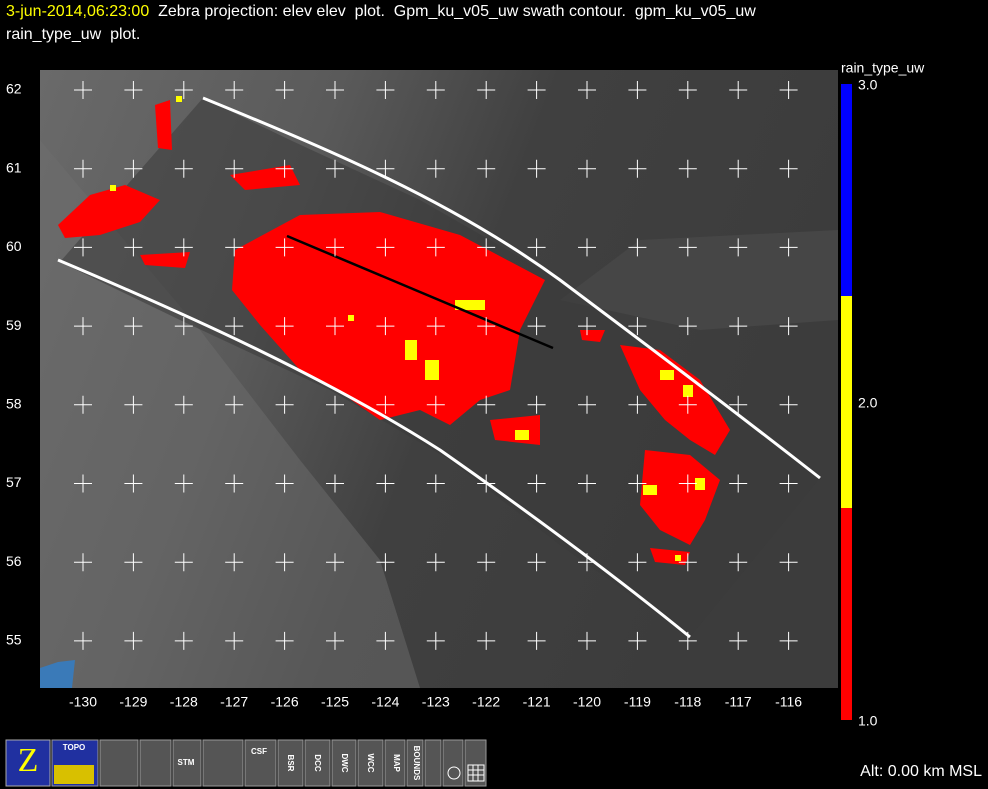 The width and height of the screenshot is (988, 789). Describe the element at coordinates (83, 702) in the screenshot. I see `lon-label: -130` at that location.